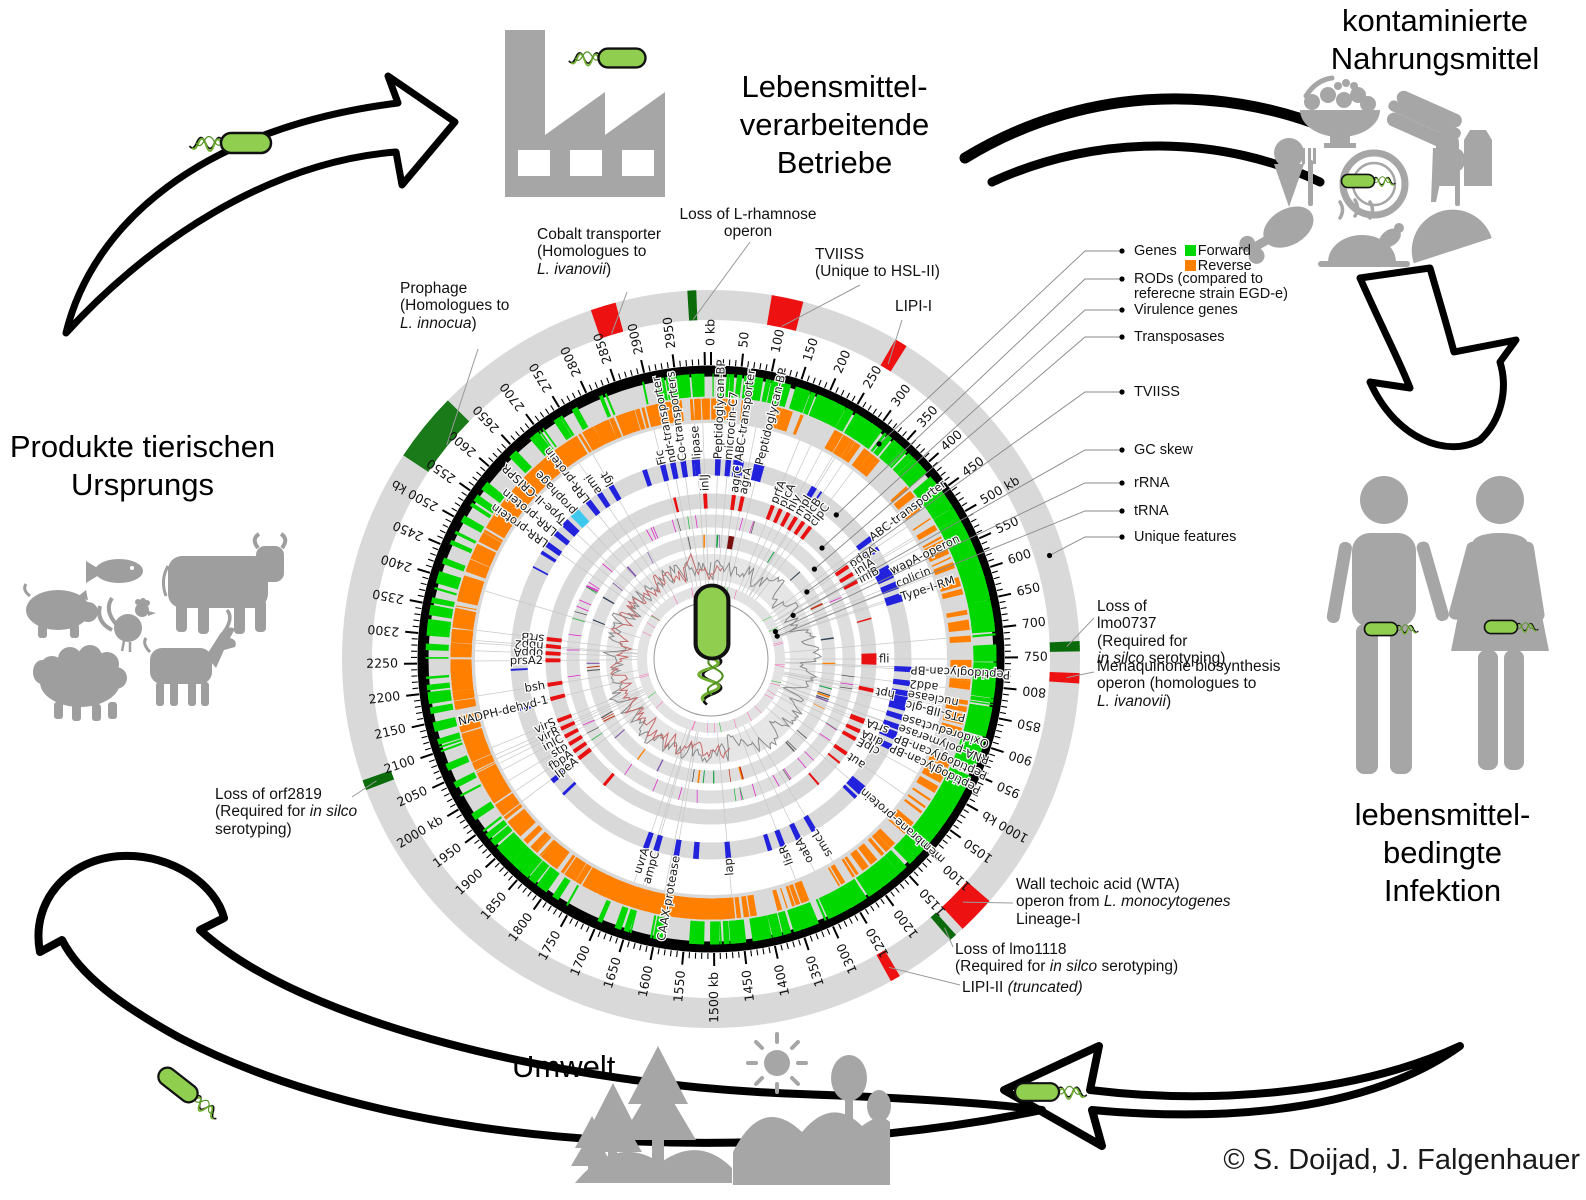  Describe the element at coordinates (745, 480) in the screenshot. I see `gene-label: agrA` at that location.